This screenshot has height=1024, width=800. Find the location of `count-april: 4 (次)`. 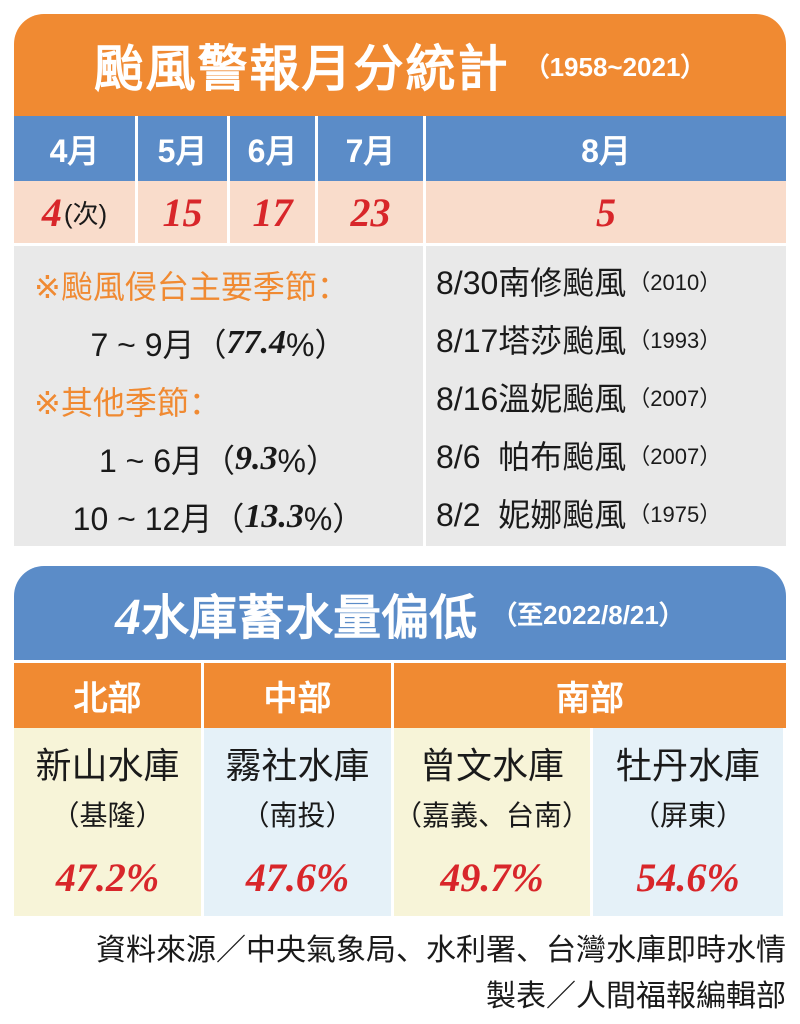

count-april: 4 (次) is located at coordinates (76, 212).